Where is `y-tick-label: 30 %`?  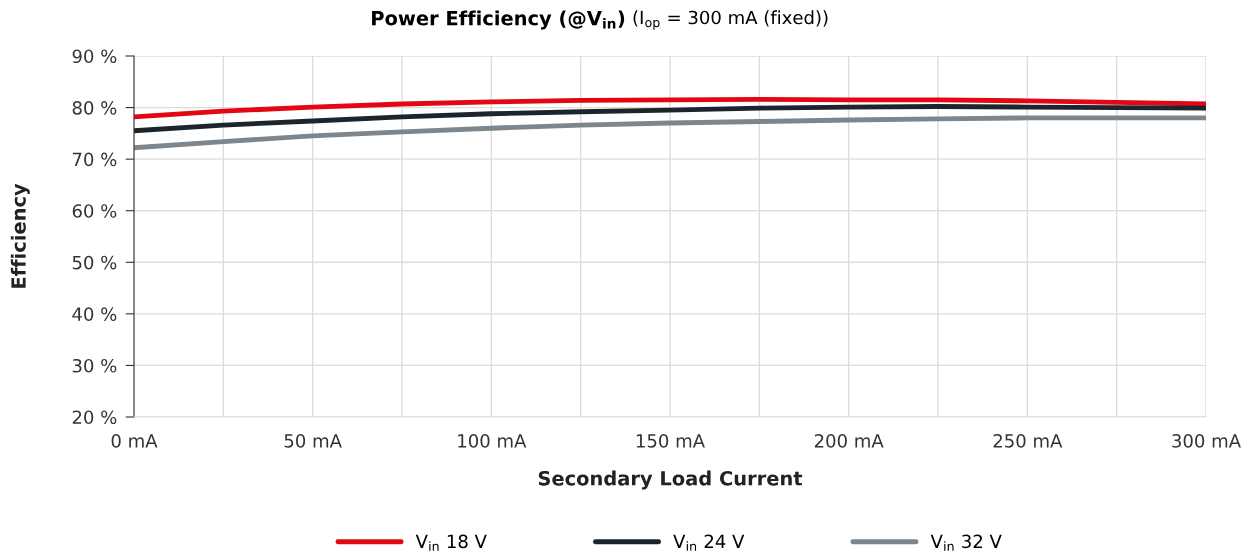
y-tick-label: 30 % is located at coordinates (94, 365).